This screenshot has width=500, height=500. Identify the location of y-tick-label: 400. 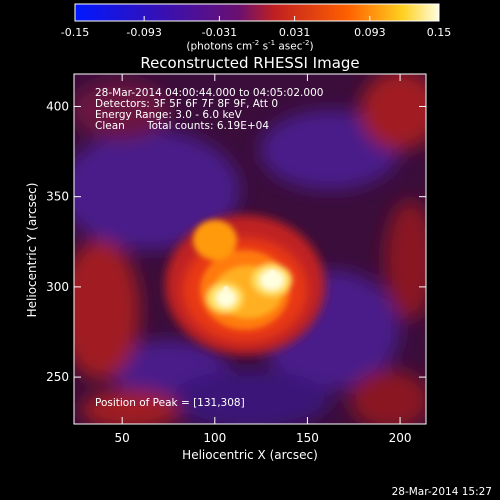
(57, 106).